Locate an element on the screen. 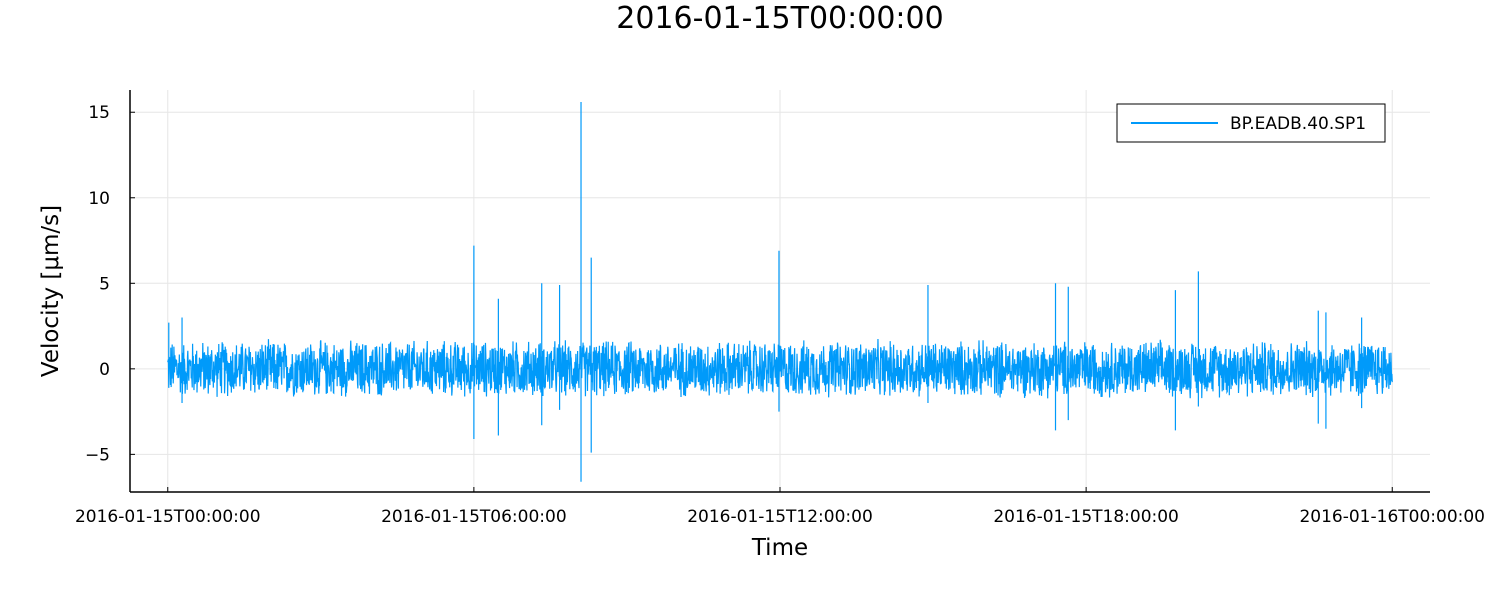  y-tick-label: −5 is located at coordinates (97, 455).